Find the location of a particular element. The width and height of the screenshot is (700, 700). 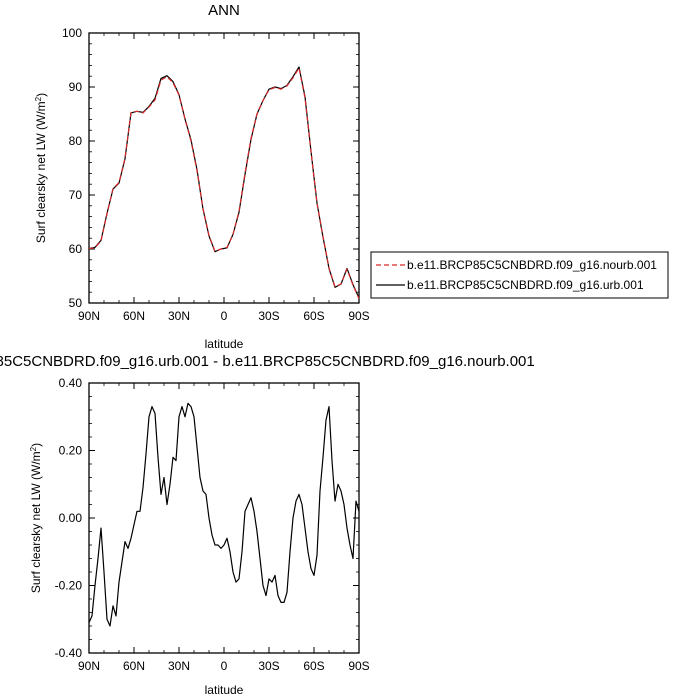

y-tick-label: 100 is located at coordinates (72, 33).